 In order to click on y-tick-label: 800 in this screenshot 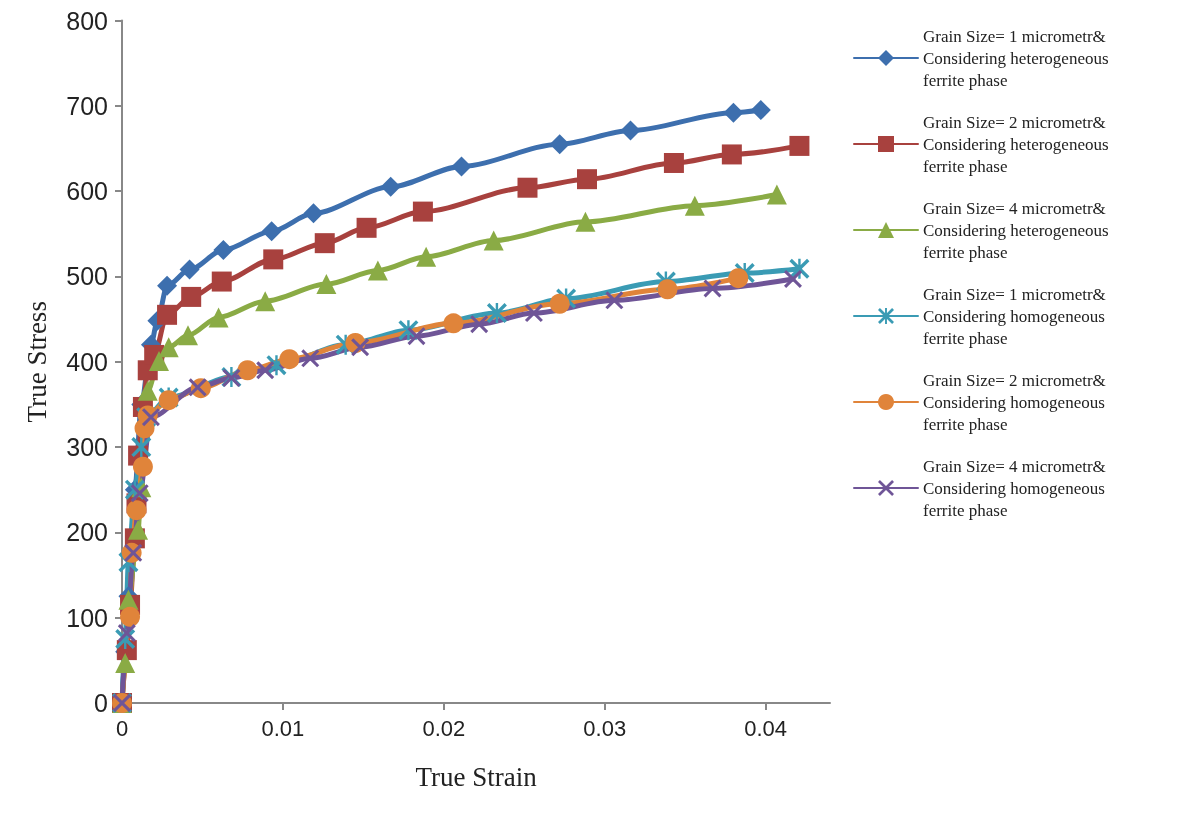, I will do `click(87, 20)`.